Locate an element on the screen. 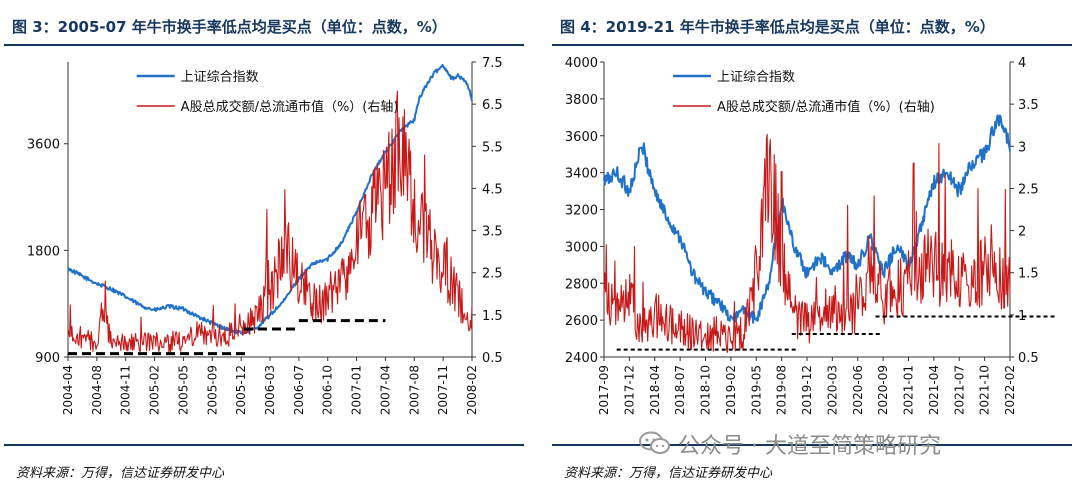 This screenshot has width=1080, height=491. x-tick-label: 2006-07 is located at coordinates (299, 390).